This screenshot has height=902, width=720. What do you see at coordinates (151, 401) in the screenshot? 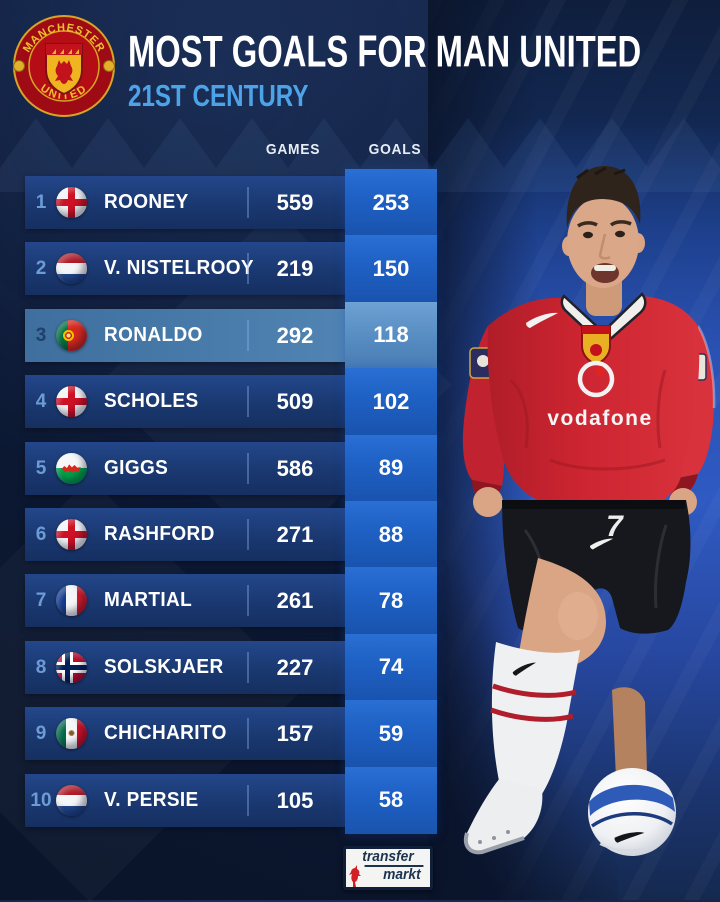
I see `player-name: SCHOLES` at bounding box center [151, 401].